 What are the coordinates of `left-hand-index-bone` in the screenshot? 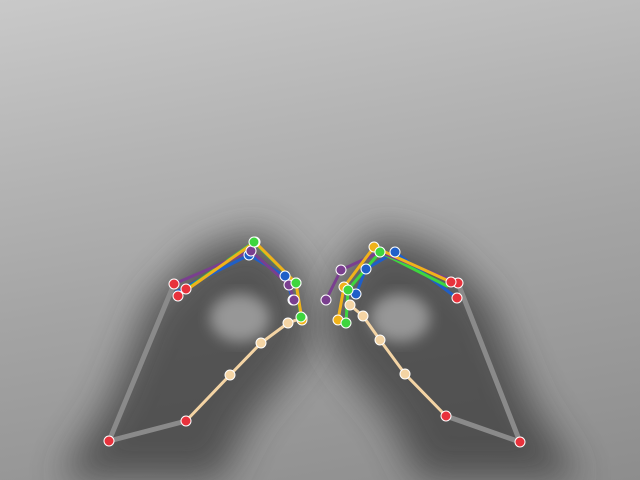 It's located at (212, 267).